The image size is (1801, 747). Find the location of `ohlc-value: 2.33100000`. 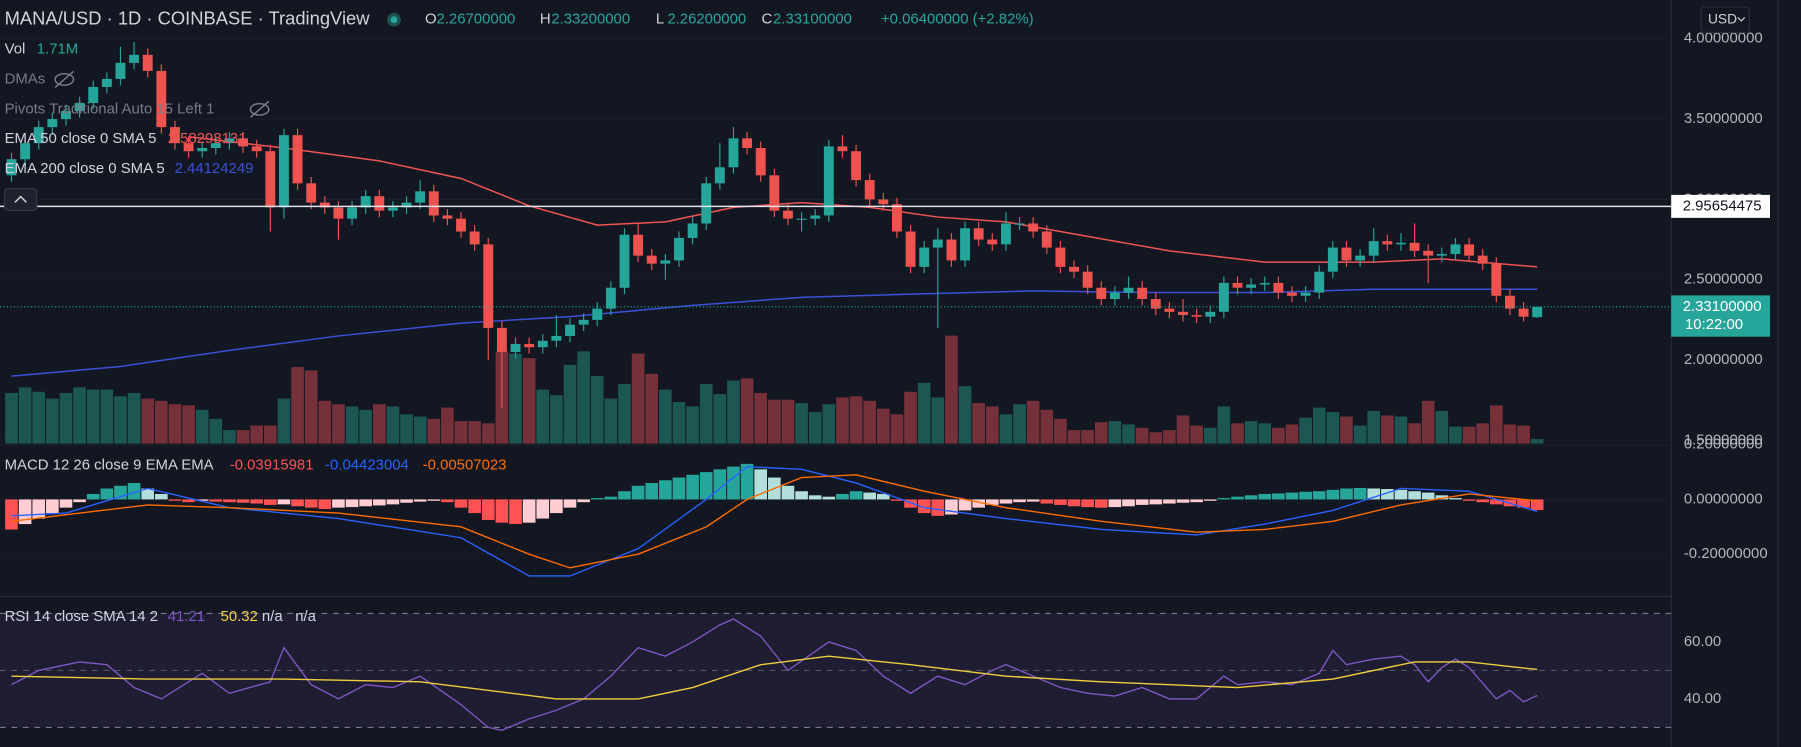

ohlc-value: 2.33100000 is located at coordinates (812, 19).